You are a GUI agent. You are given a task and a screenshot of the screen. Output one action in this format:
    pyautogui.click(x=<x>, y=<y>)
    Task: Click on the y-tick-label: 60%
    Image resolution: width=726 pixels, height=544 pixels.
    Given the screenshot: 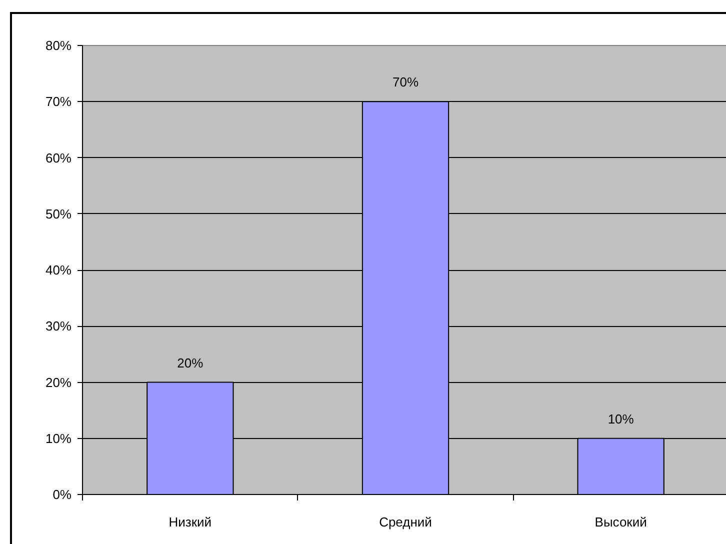 What is the action you would take?
    pyautogui.click(x=58, y=158)
    